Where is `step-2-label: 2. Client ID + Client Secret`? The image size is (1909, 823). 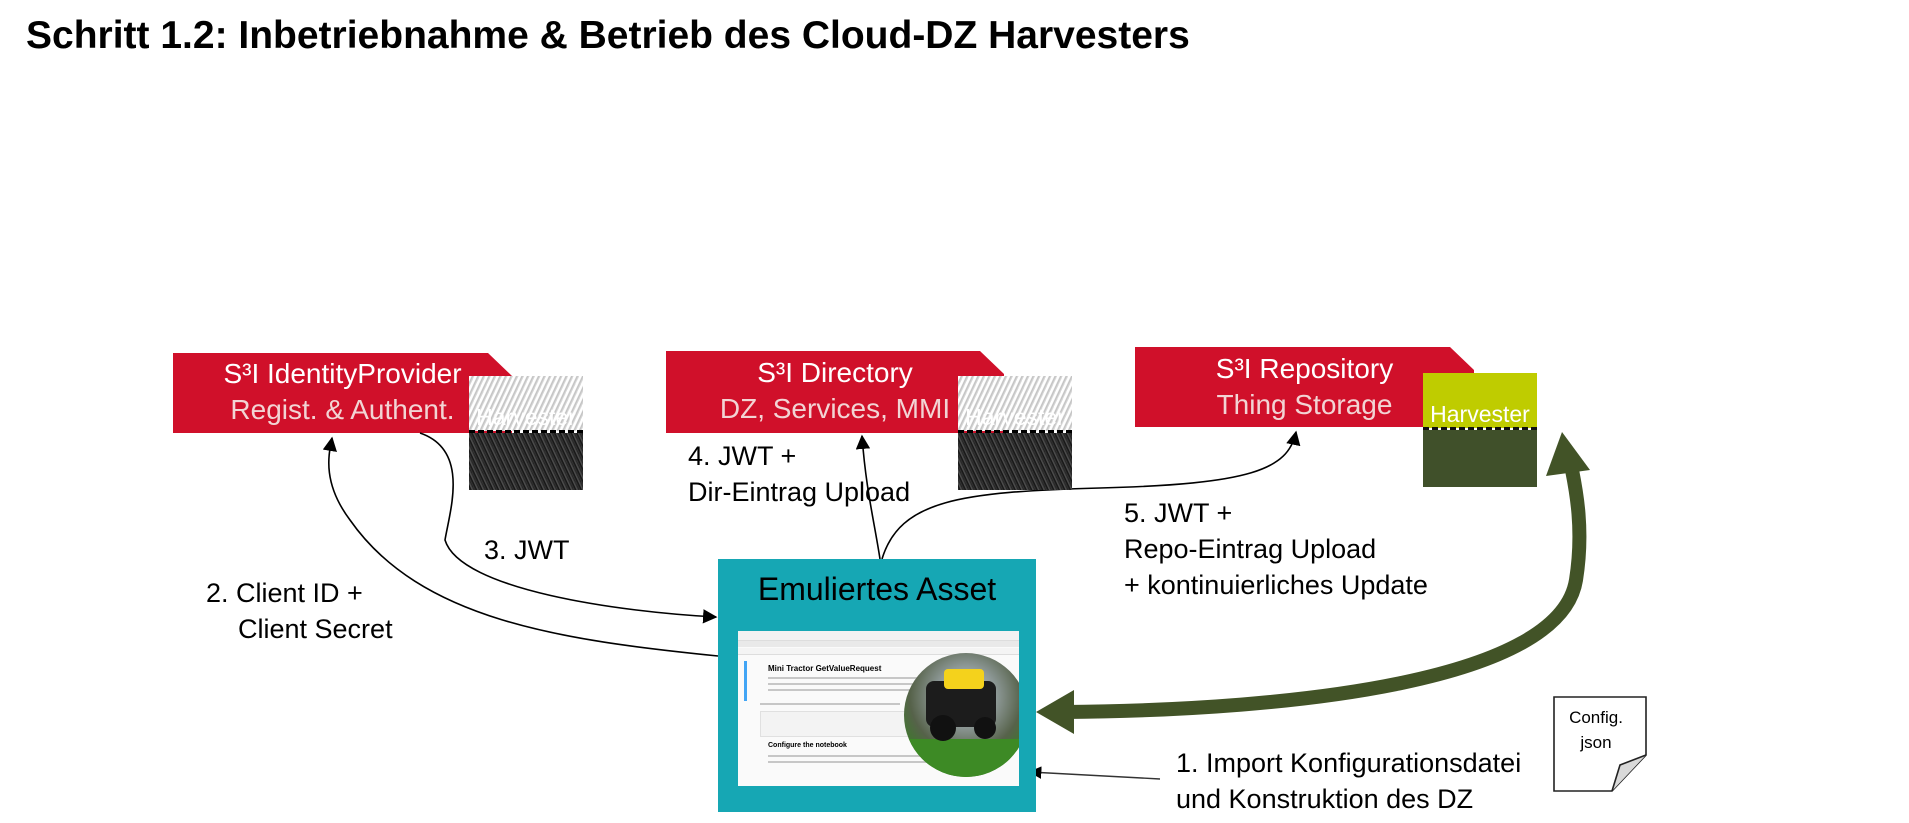 step-2-label: 2. Client ID + Client Secret is located at coordinates (299, 611).